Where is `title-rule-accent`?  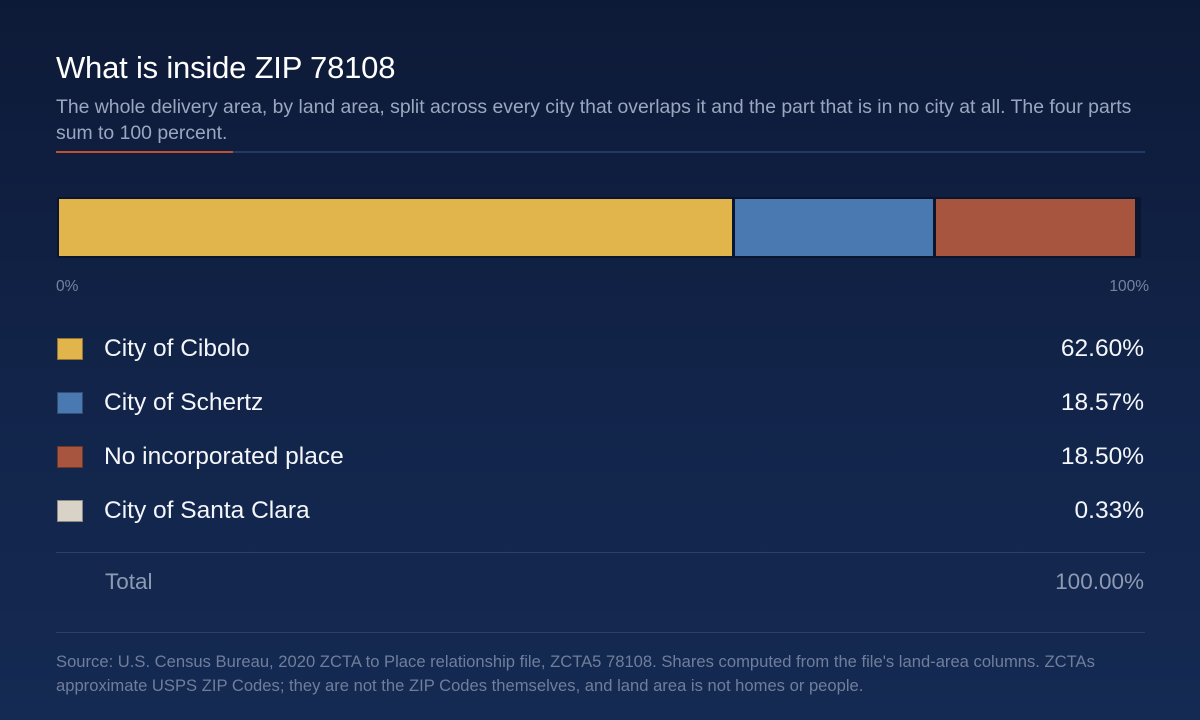
title-rule-accent is located at coordinates (144, 152).